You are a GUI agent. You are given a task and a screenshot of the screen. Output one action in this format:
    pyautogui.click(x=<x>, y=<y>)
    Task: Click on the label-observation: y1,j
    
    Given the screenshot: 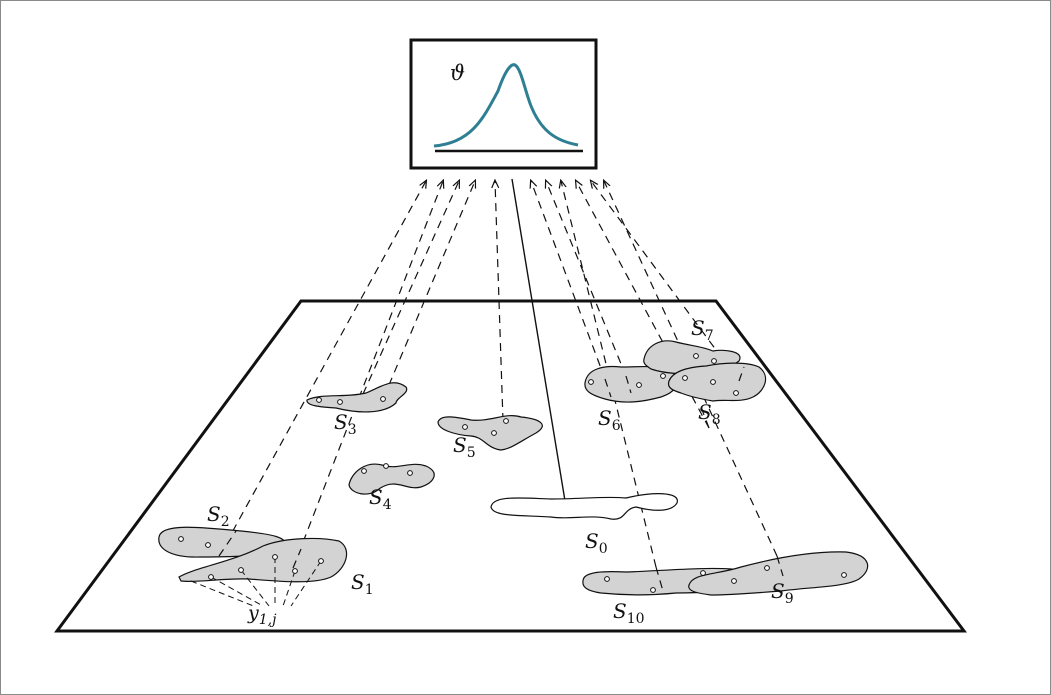 What is the action you would take?
    pyautogui.click(x=262, y=615)
    